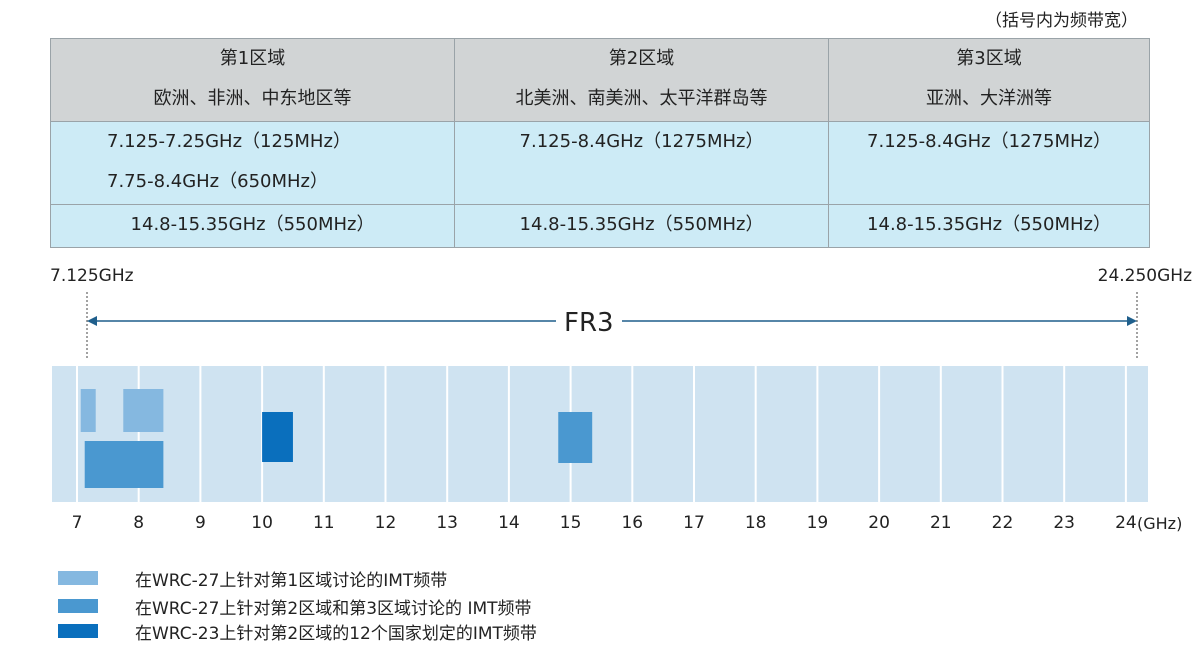 This screenshot has height=650, width=1200. What do you see at coordinates (1126, 523) in the screenshot?
I see `x-tick-label: 24` at bounding box center [1126, 523].